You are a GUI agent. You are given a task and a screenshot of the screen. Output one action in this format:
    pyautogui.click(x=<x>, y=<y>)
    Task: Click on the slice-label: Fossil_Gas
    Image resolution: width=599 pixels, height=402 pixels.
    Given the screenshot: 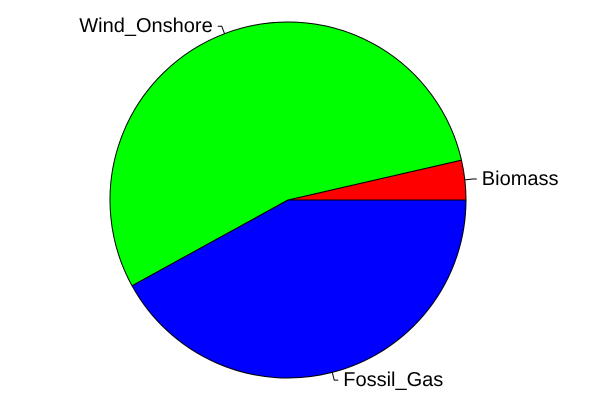 What is the action you would take?
    pyautogui.click(x=393, y=380)
    